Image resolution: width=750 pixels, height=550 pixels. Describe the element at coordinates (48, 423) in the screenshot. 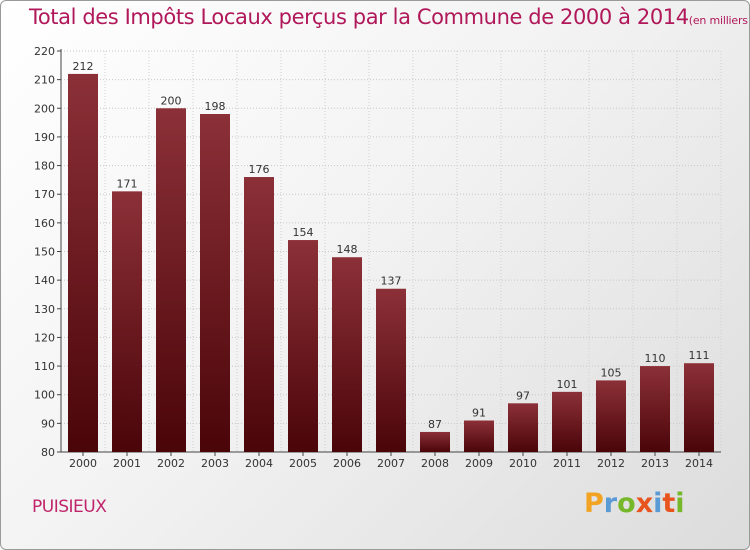

I see `y-tick-label: 90` at that location.